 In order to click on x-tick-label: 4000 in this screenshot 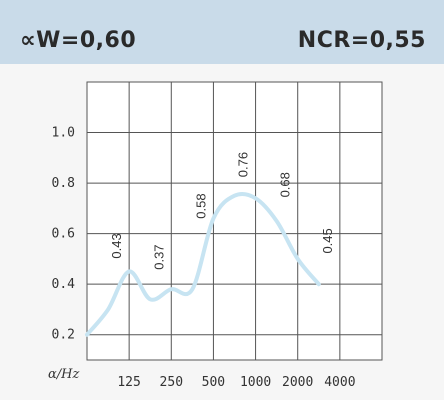, I will do `click(339, 382)`.